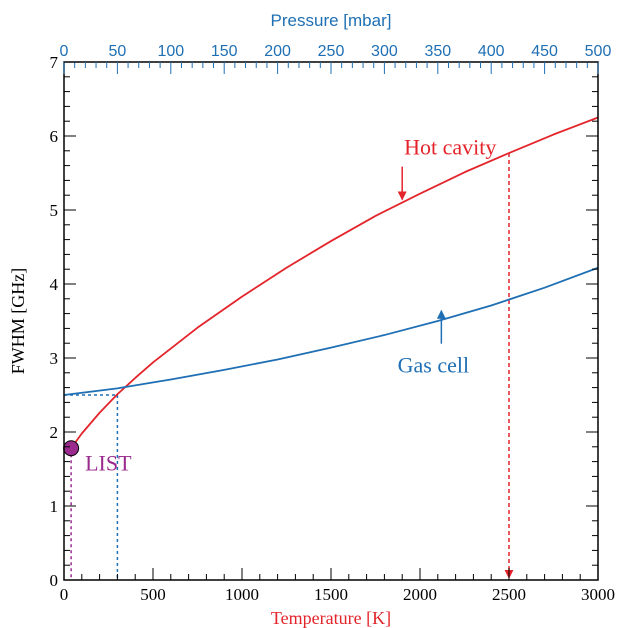 The image size is (625, 628). What do you see at coordinates (331, 20) in the screenshot?
I see `top-axis-title: Pressure [mbar]` at bounding box center [331, 20].